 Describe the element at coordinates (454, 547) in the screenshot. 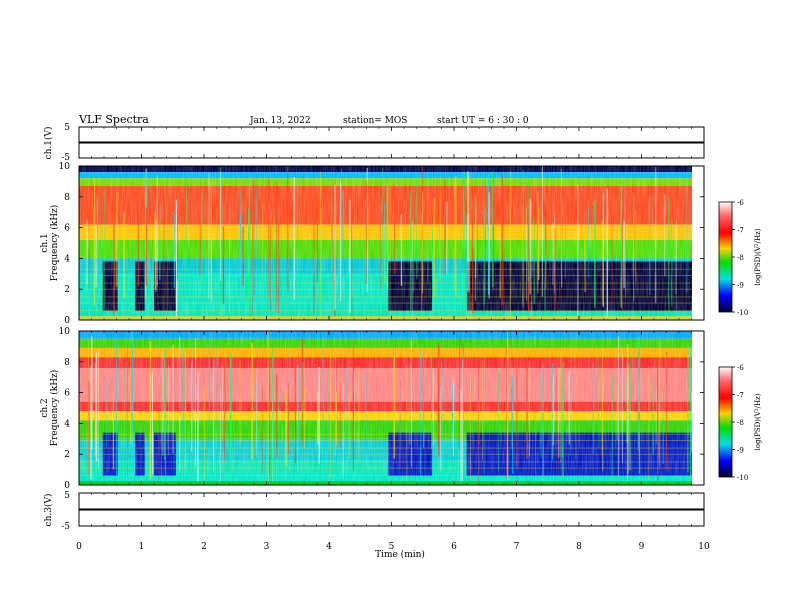

I see `x-tick-label: 6` at that location.